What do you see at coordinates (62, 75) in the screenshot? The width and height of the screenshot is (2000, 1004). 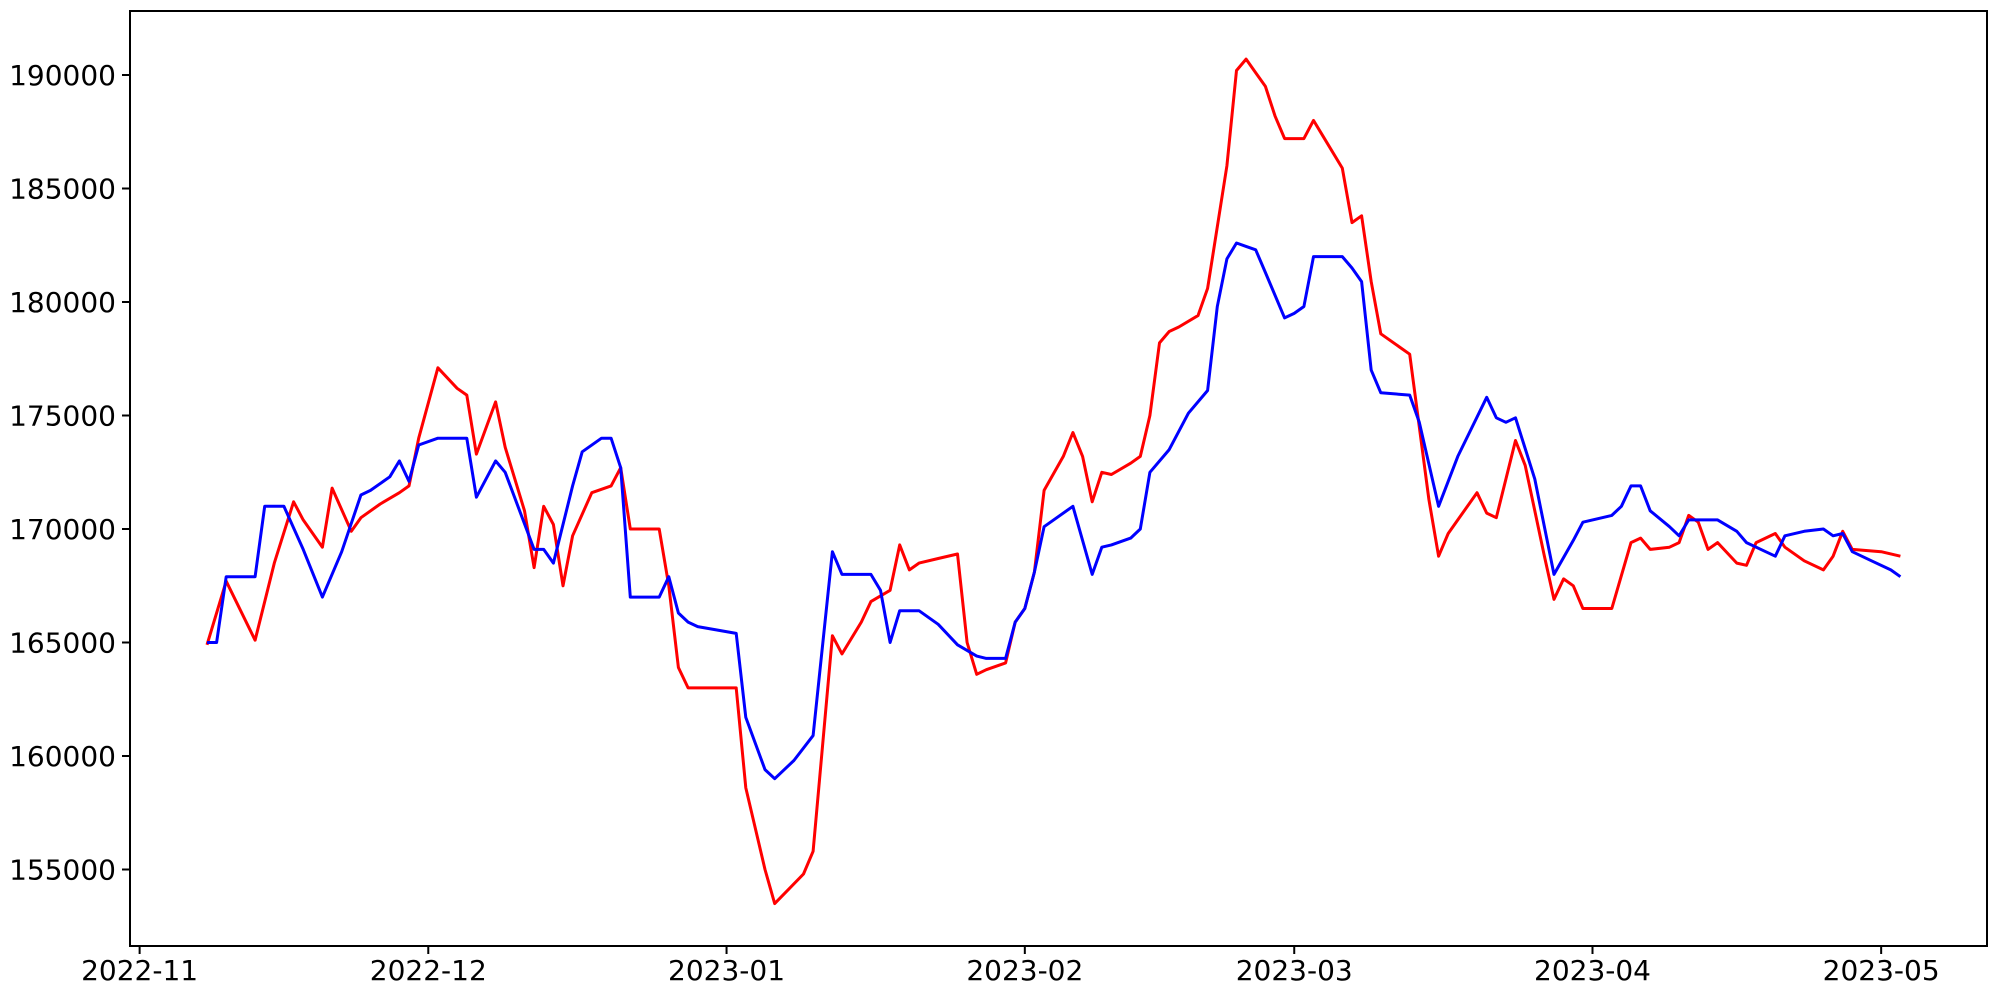 I see `y-tick-label: 190000` at bounding box center [62, 75].